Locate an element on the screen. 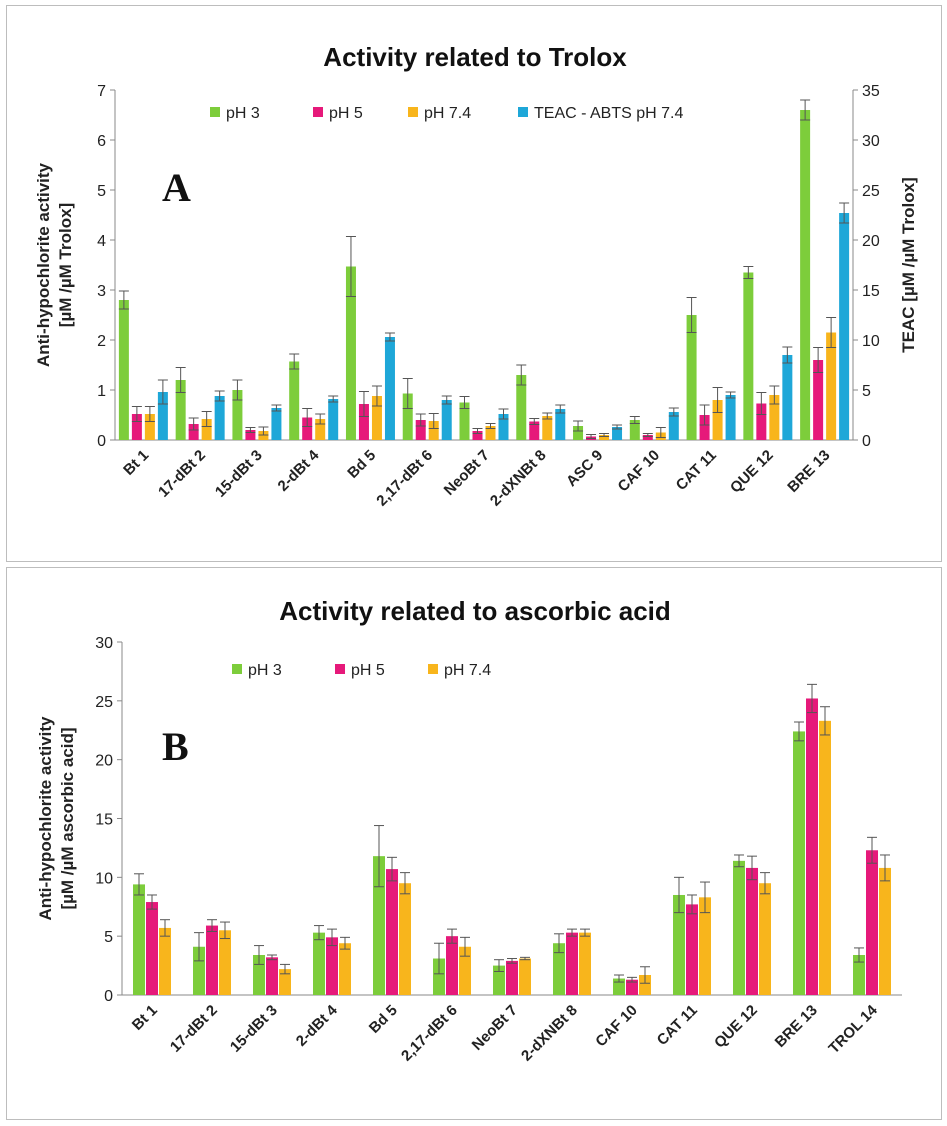 The width and height of the screenshot is (947, 1126). x-tick-label: 2-dBt 4 is located at coordinates (299, 470).